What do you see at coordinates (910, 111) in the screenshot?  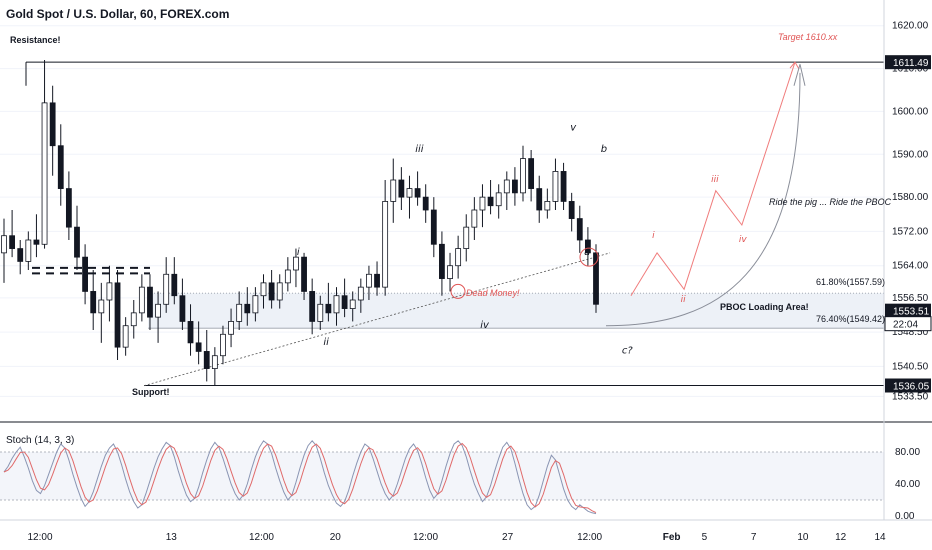 I see `price-tick-label: 1600.00` at bounding box center [910, 111].